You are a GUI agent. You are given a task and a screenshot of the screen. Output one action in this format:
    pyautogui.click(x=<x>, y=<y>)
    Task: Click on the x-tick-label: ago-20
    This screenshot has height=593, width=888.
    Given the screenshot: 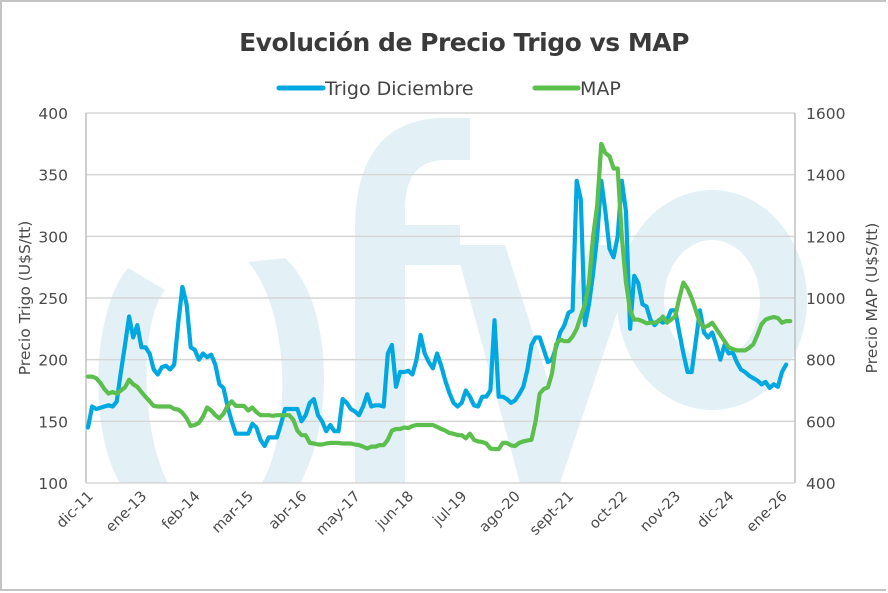 What is the action you would take?
    pyautogui.click(x=500, y=512)
    